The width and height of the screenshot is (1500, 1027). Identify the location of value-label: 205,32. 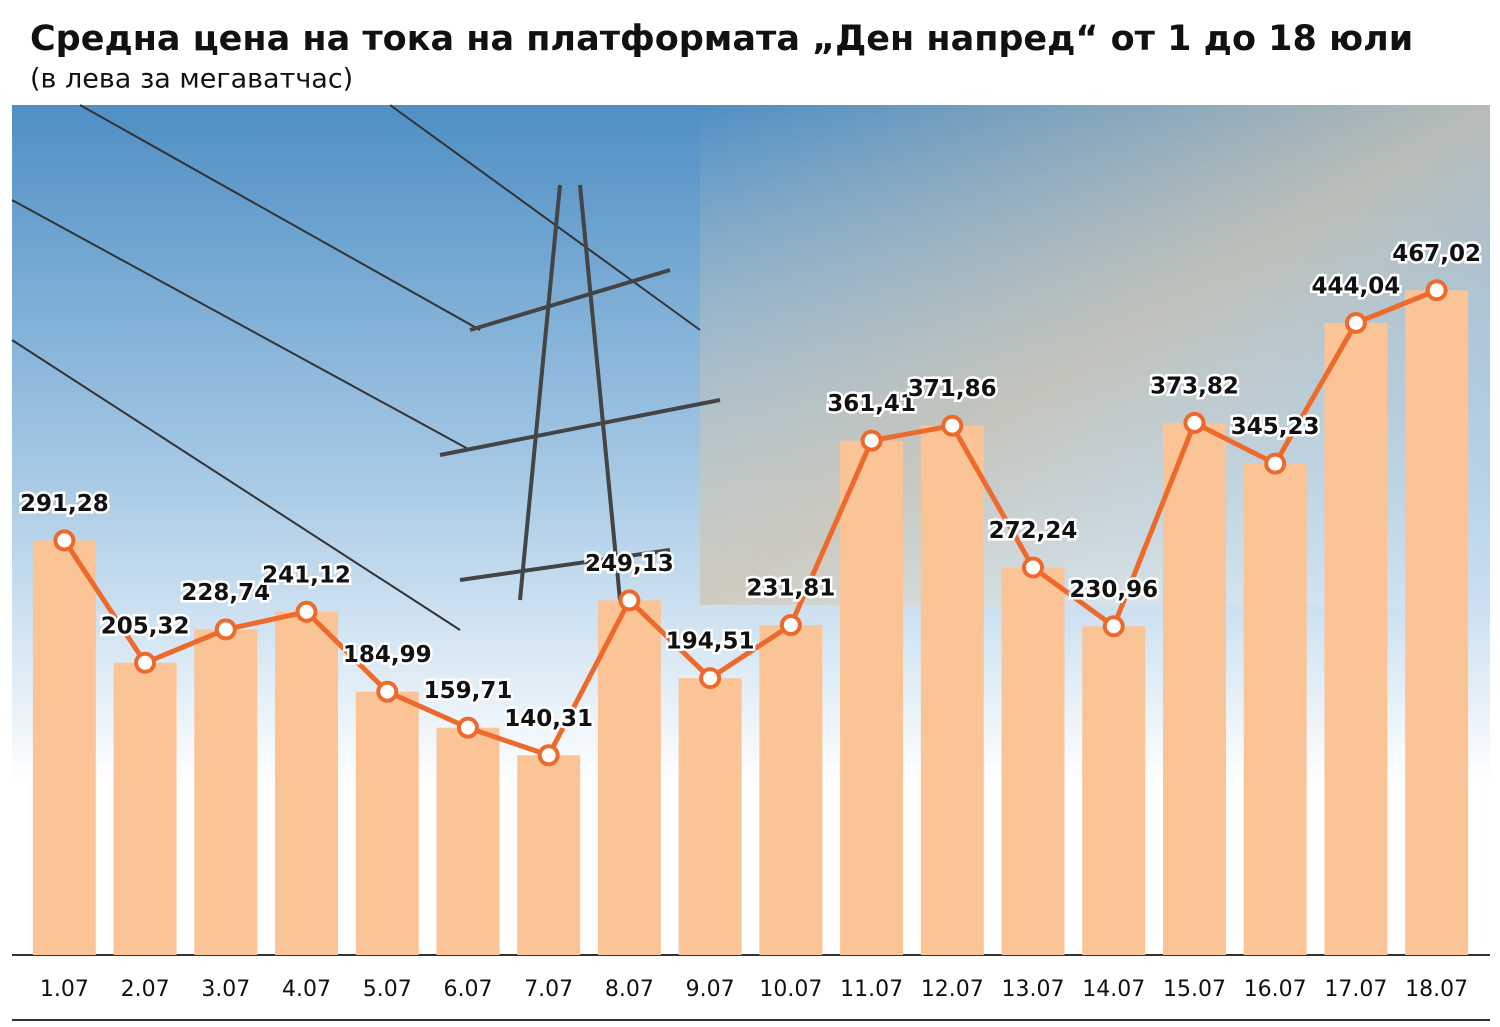
(145, 626).